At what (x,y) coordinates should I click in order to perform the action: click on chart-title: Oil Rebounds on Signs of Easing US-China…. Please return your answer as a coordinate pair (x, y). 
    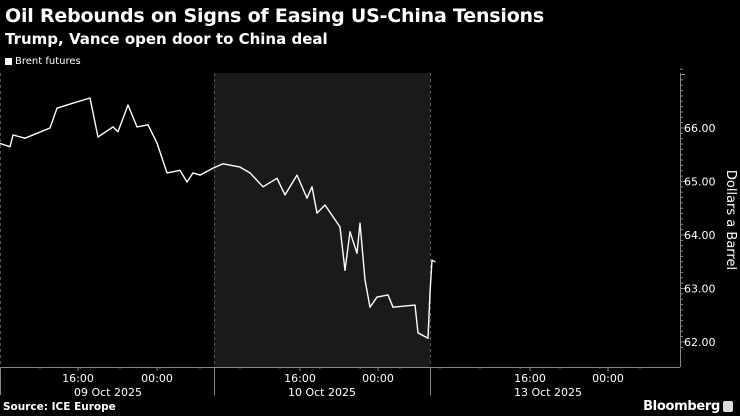
    Looking at the image, I should click on (274, 16).